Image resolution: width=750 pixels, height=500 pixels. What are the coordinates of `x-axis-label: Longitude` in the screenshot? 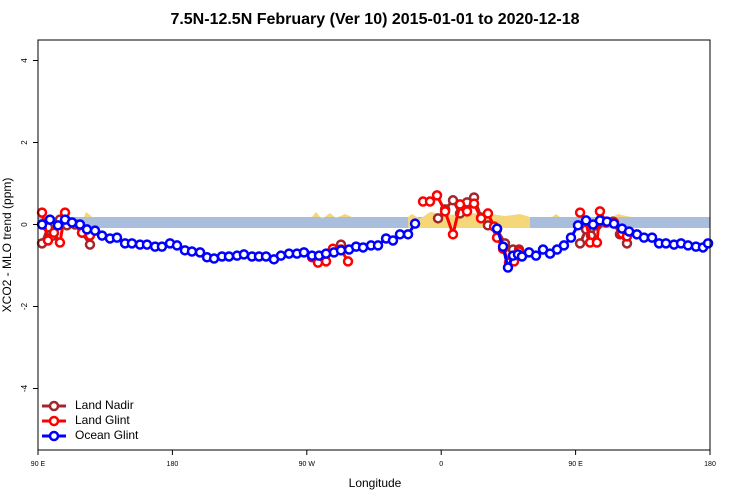 It's located at (375, 483).